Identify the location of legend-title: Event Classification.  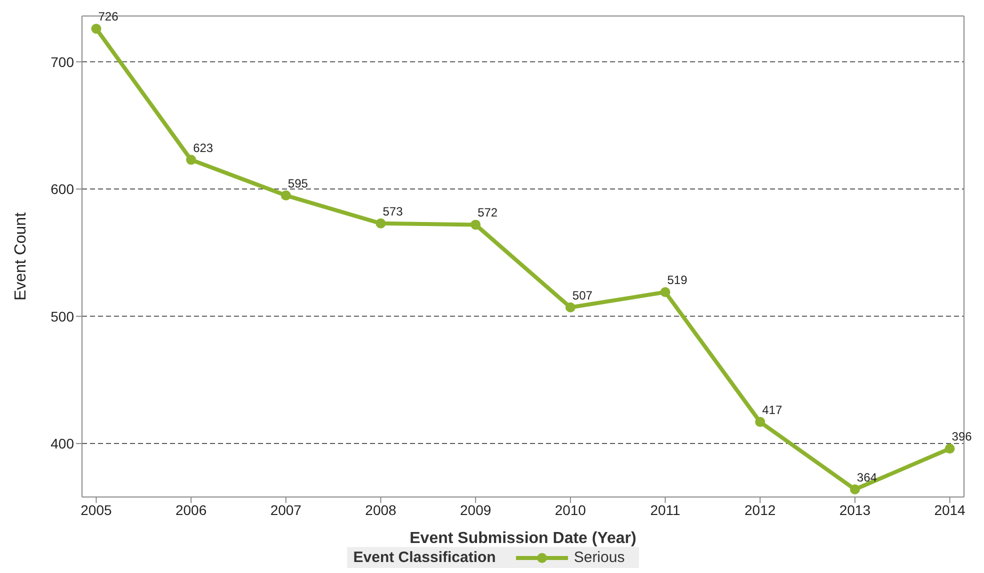
(424, 557).